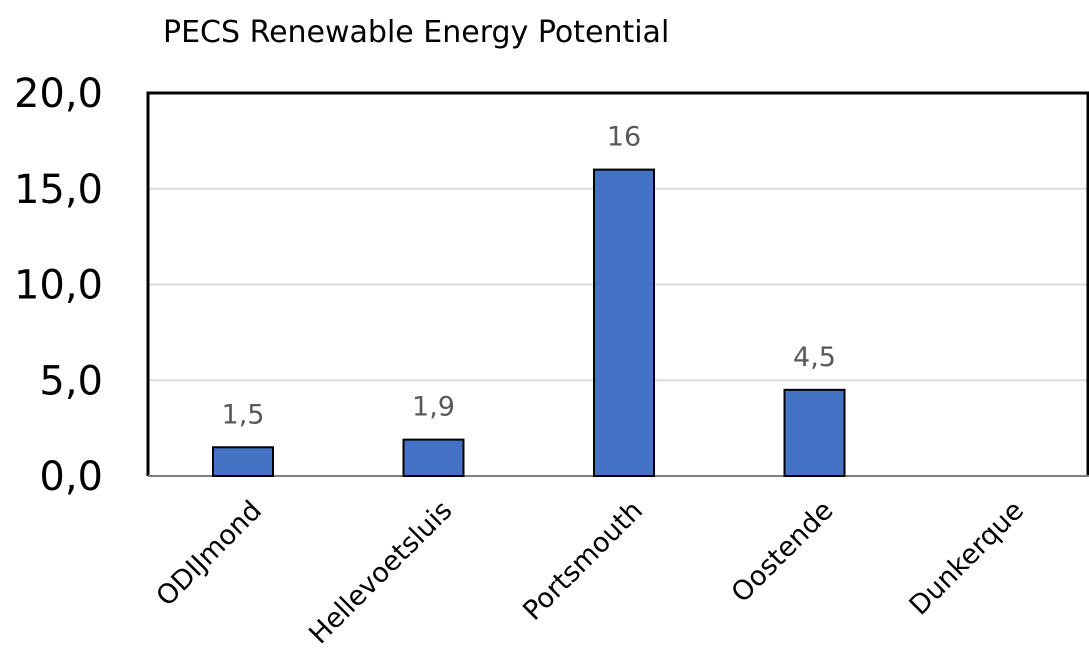 The width and height of the screenshot is (1089, 668). What do you see at coordinates (71, 477) in the screenshot?
I see `y-tick-label: 0,0` at bounding box center [71, 477].